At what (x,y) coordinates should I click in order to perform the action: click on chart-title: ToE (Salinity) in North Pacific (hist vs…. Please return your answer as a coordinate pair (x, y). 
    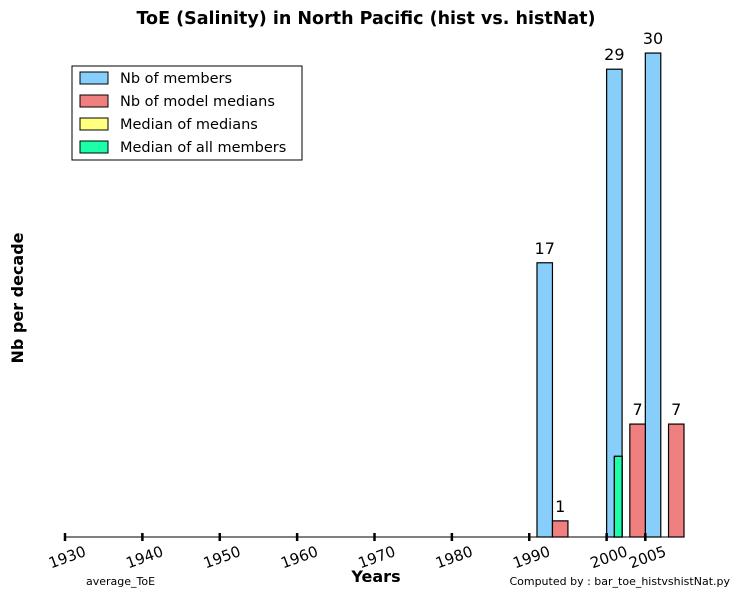
    Looking at the image, I should click on (365, 19).